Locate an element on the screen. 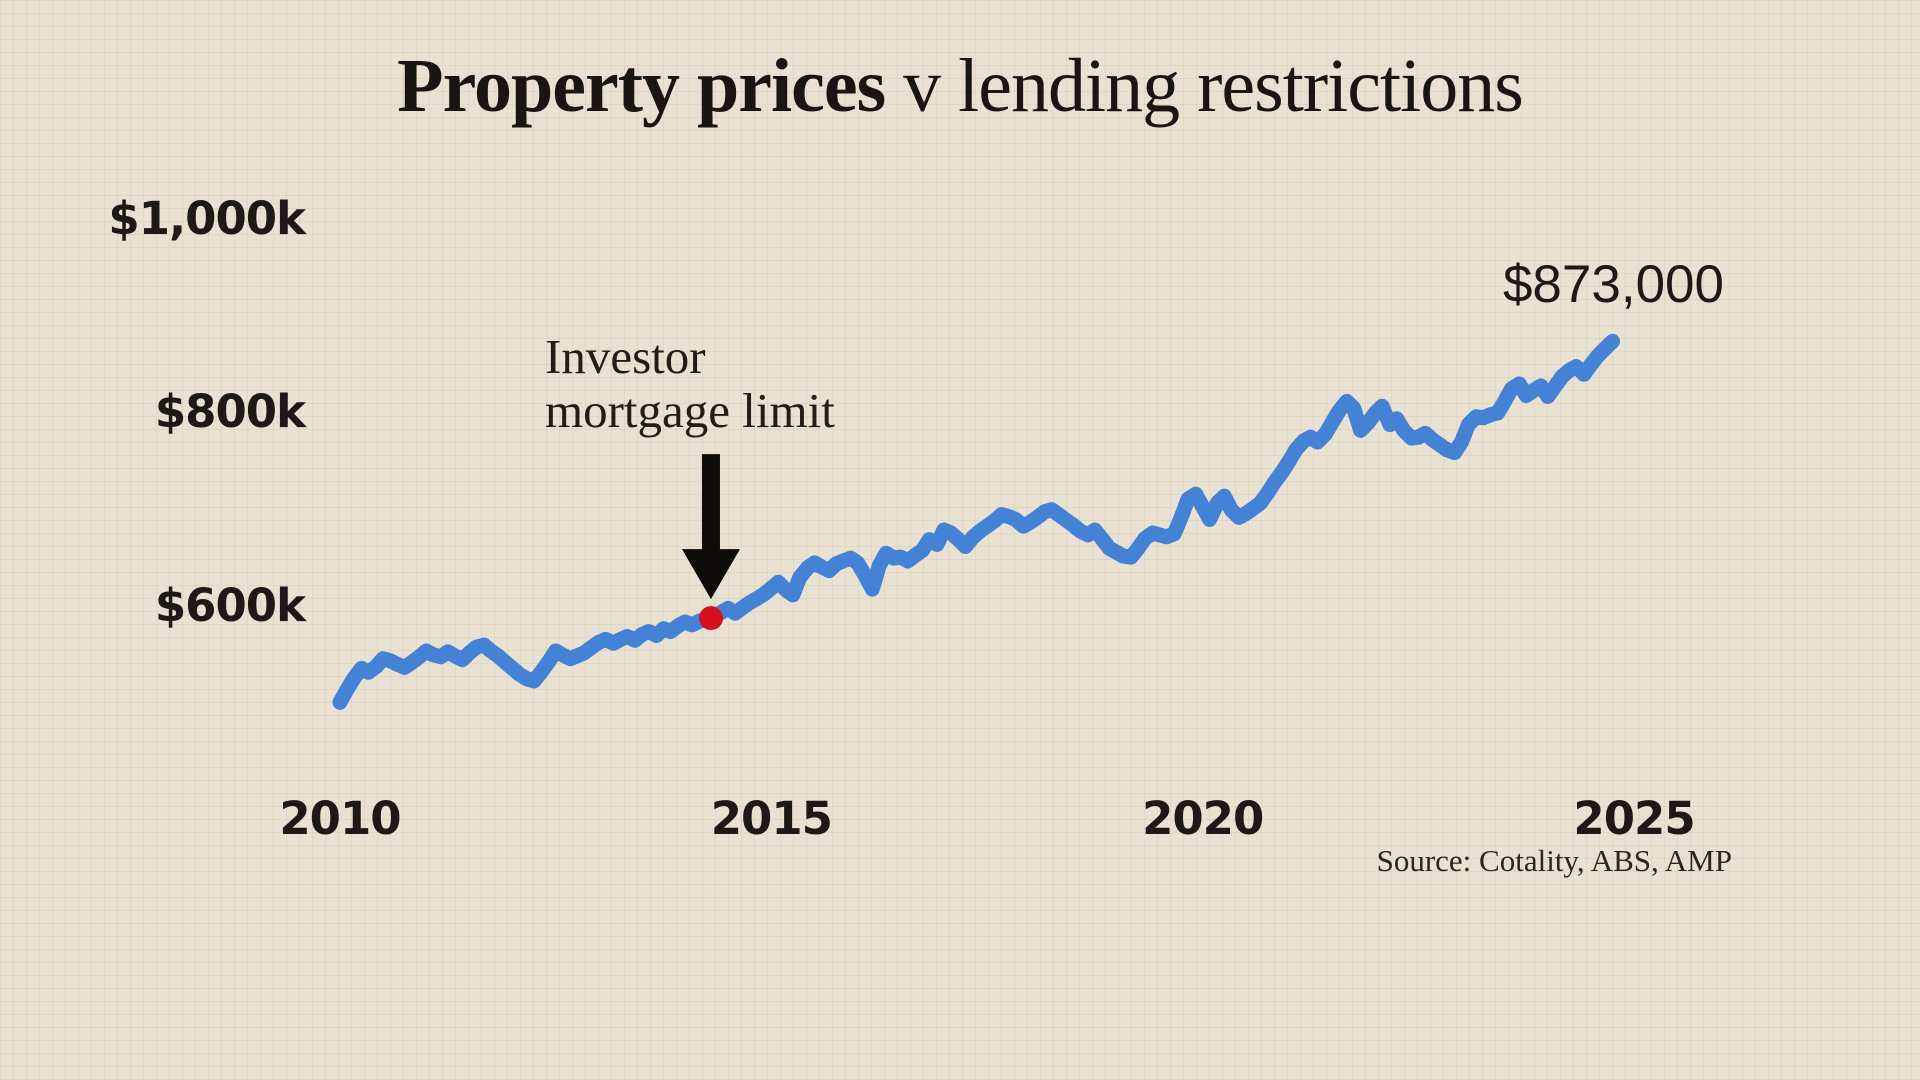 Image resolution: width=1920 pixels, height=1080 pixels. chart-title-regular: v lending restrictions is located at coordinates (1204, 86).